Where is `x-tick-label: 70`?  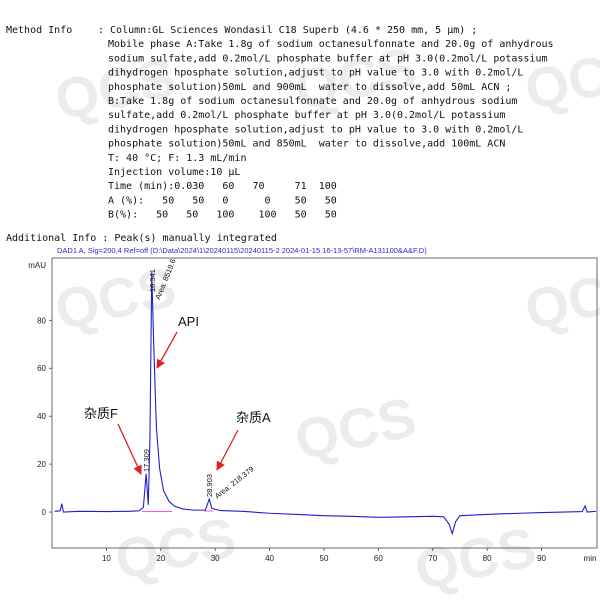 x-tick-label: 70 is located at coordinates (432, 558).